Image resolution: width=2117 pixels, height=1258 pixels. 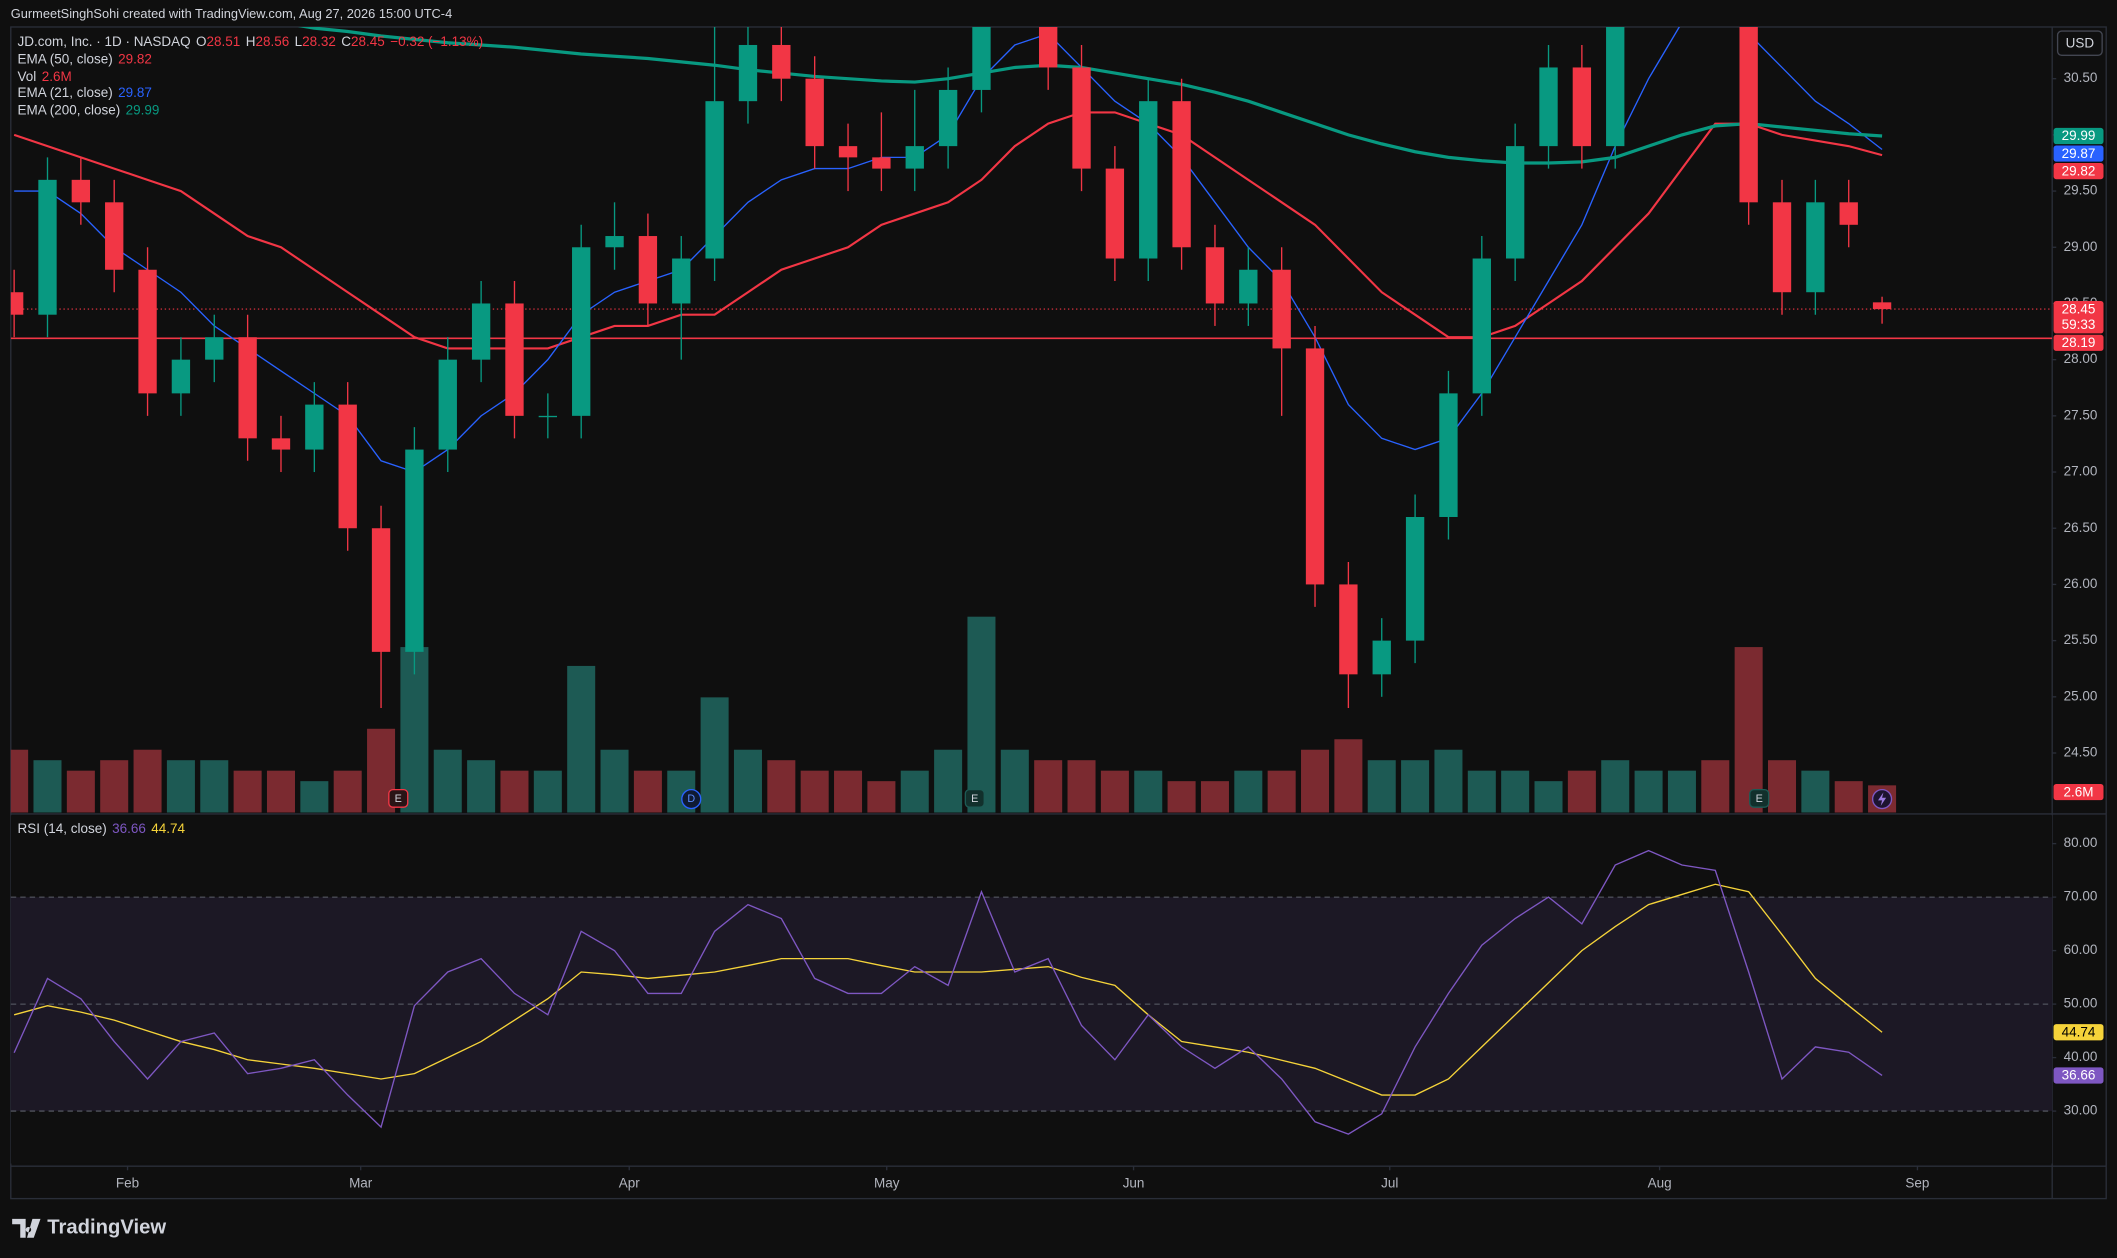 What do you see at coordinates (2079, 791) in the screenshot?
I see `volume-badge-label: 2.6M` at bounding box center [2079, 791].